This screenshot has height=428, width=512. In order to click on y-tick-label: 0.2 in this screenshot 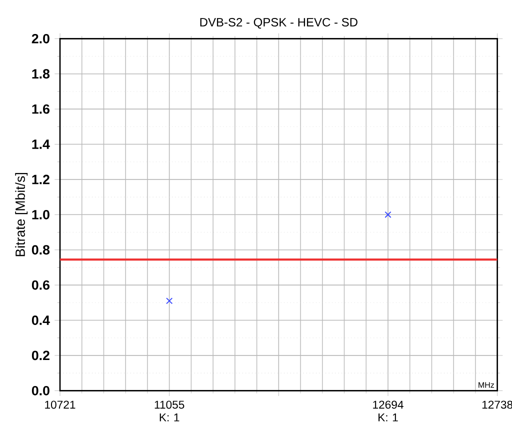, I will do `click(41, 355)`.